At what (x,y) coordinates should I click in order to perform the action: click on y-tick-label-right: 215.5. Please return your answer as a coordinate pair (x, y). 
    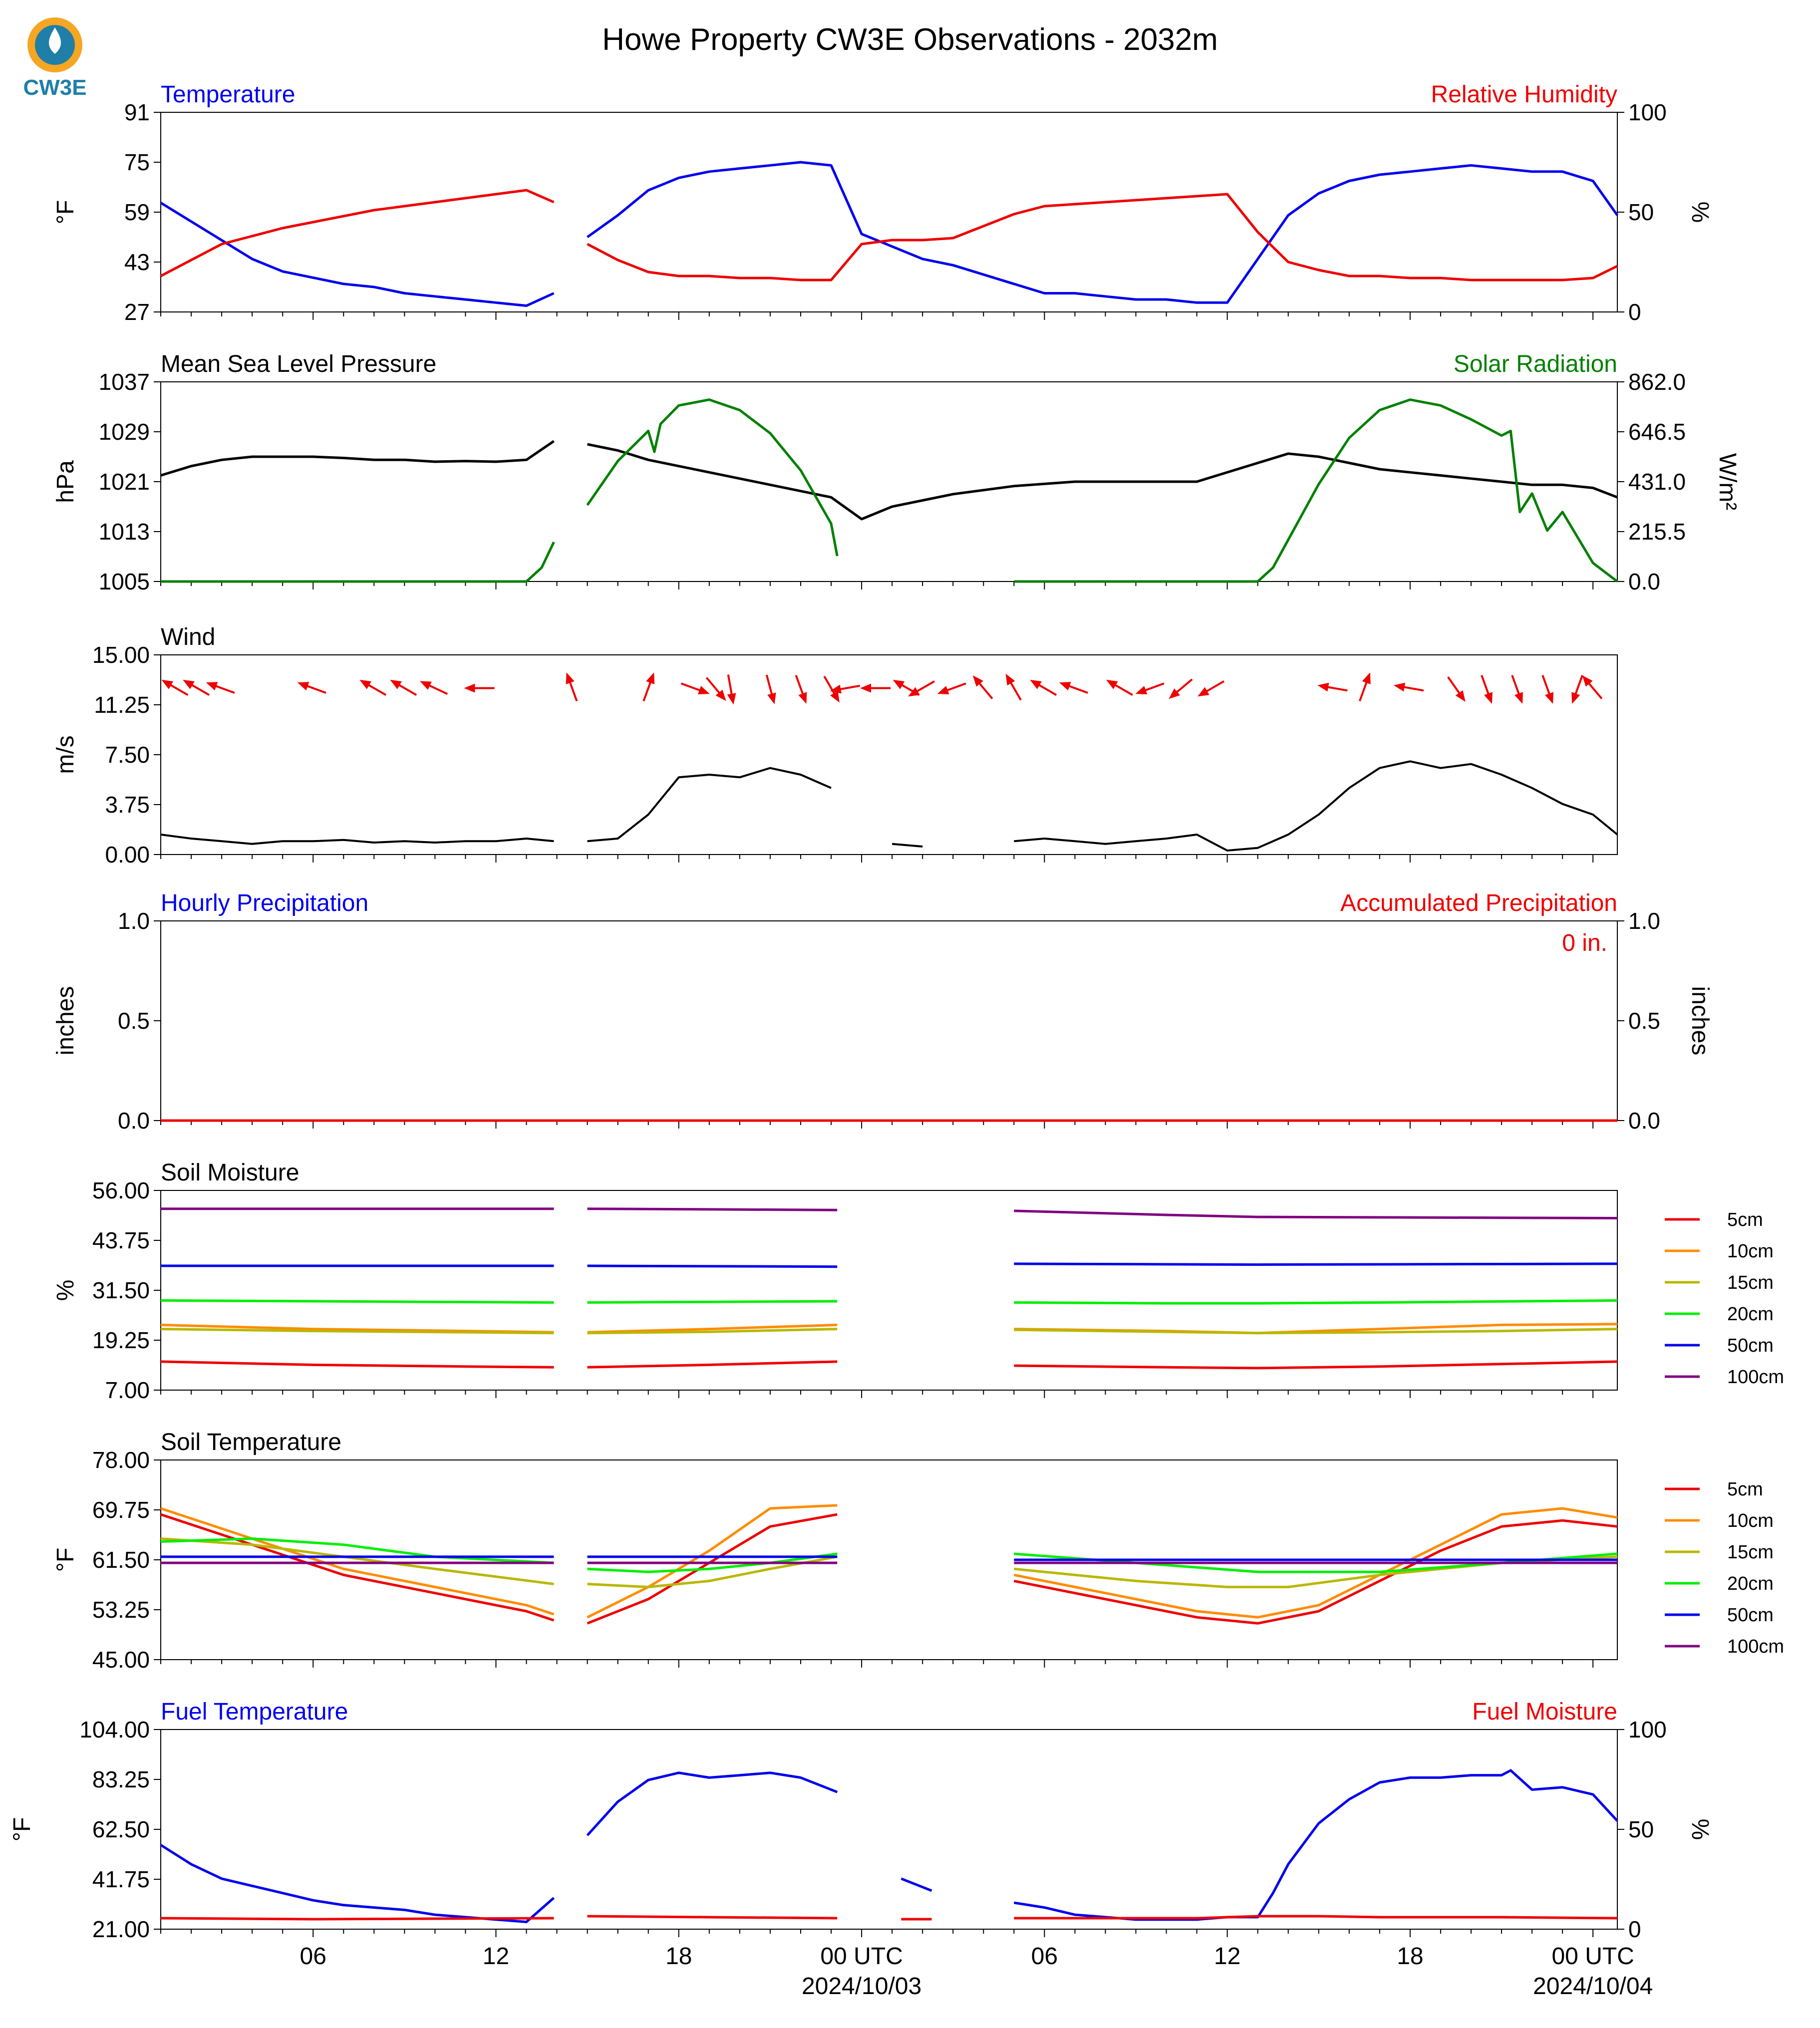
    Looking at the image, I should click on (1657, 532).